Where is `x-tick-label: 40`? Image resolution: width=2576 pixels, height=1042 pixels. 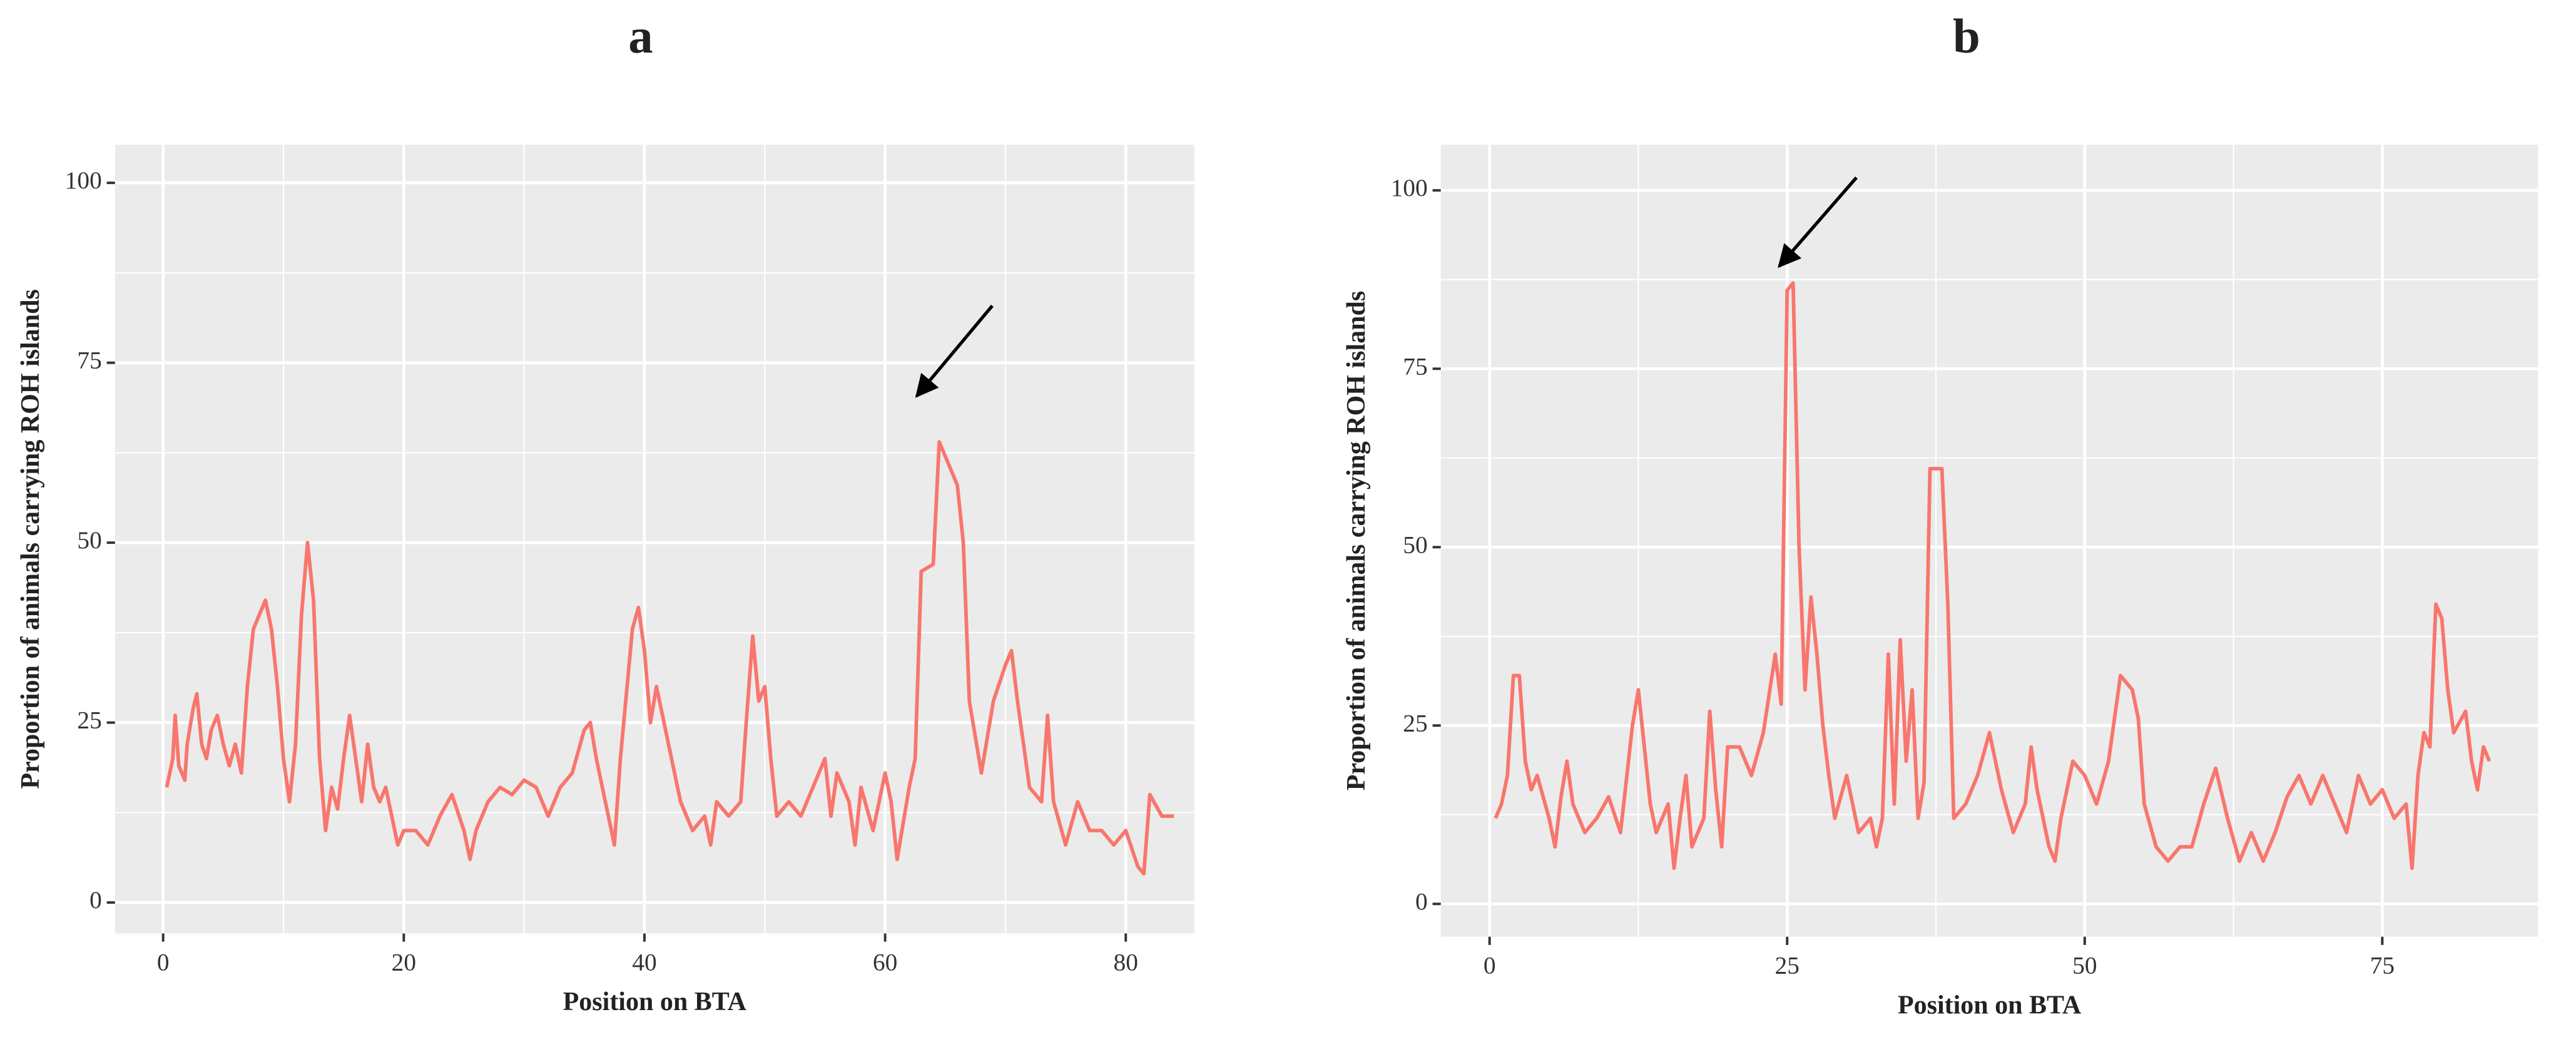 x-tick-label: 40 is located at coordinates (644, 962).